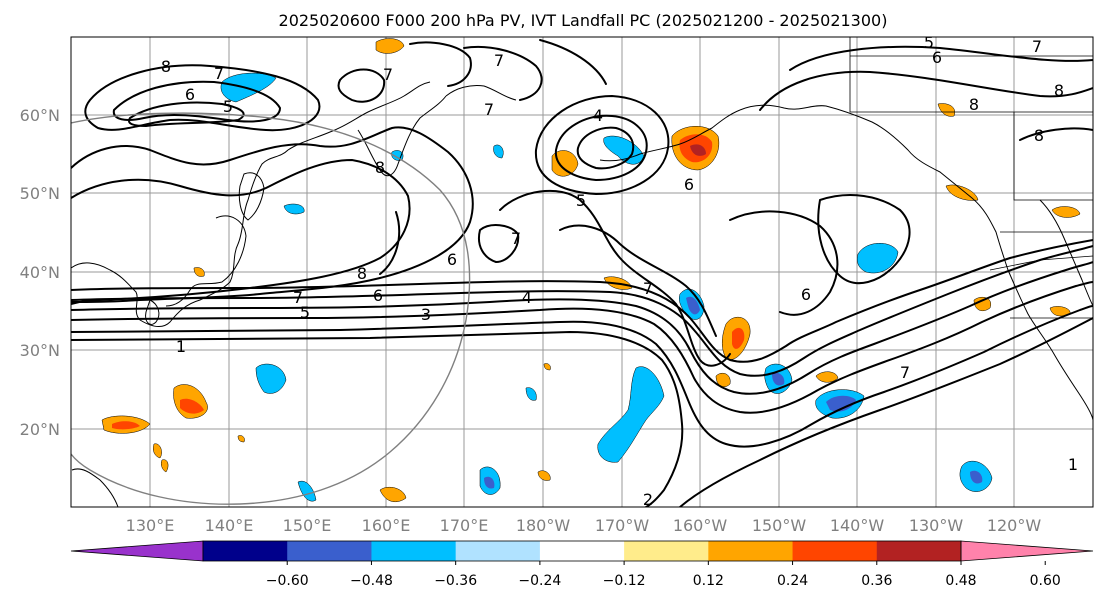 This screenshot has width=1105, height=601. What do you see at coordinates (543, 525) in the screenshot?
I see `lon-label-180w: 180°W` at bounding box center [543, 525].